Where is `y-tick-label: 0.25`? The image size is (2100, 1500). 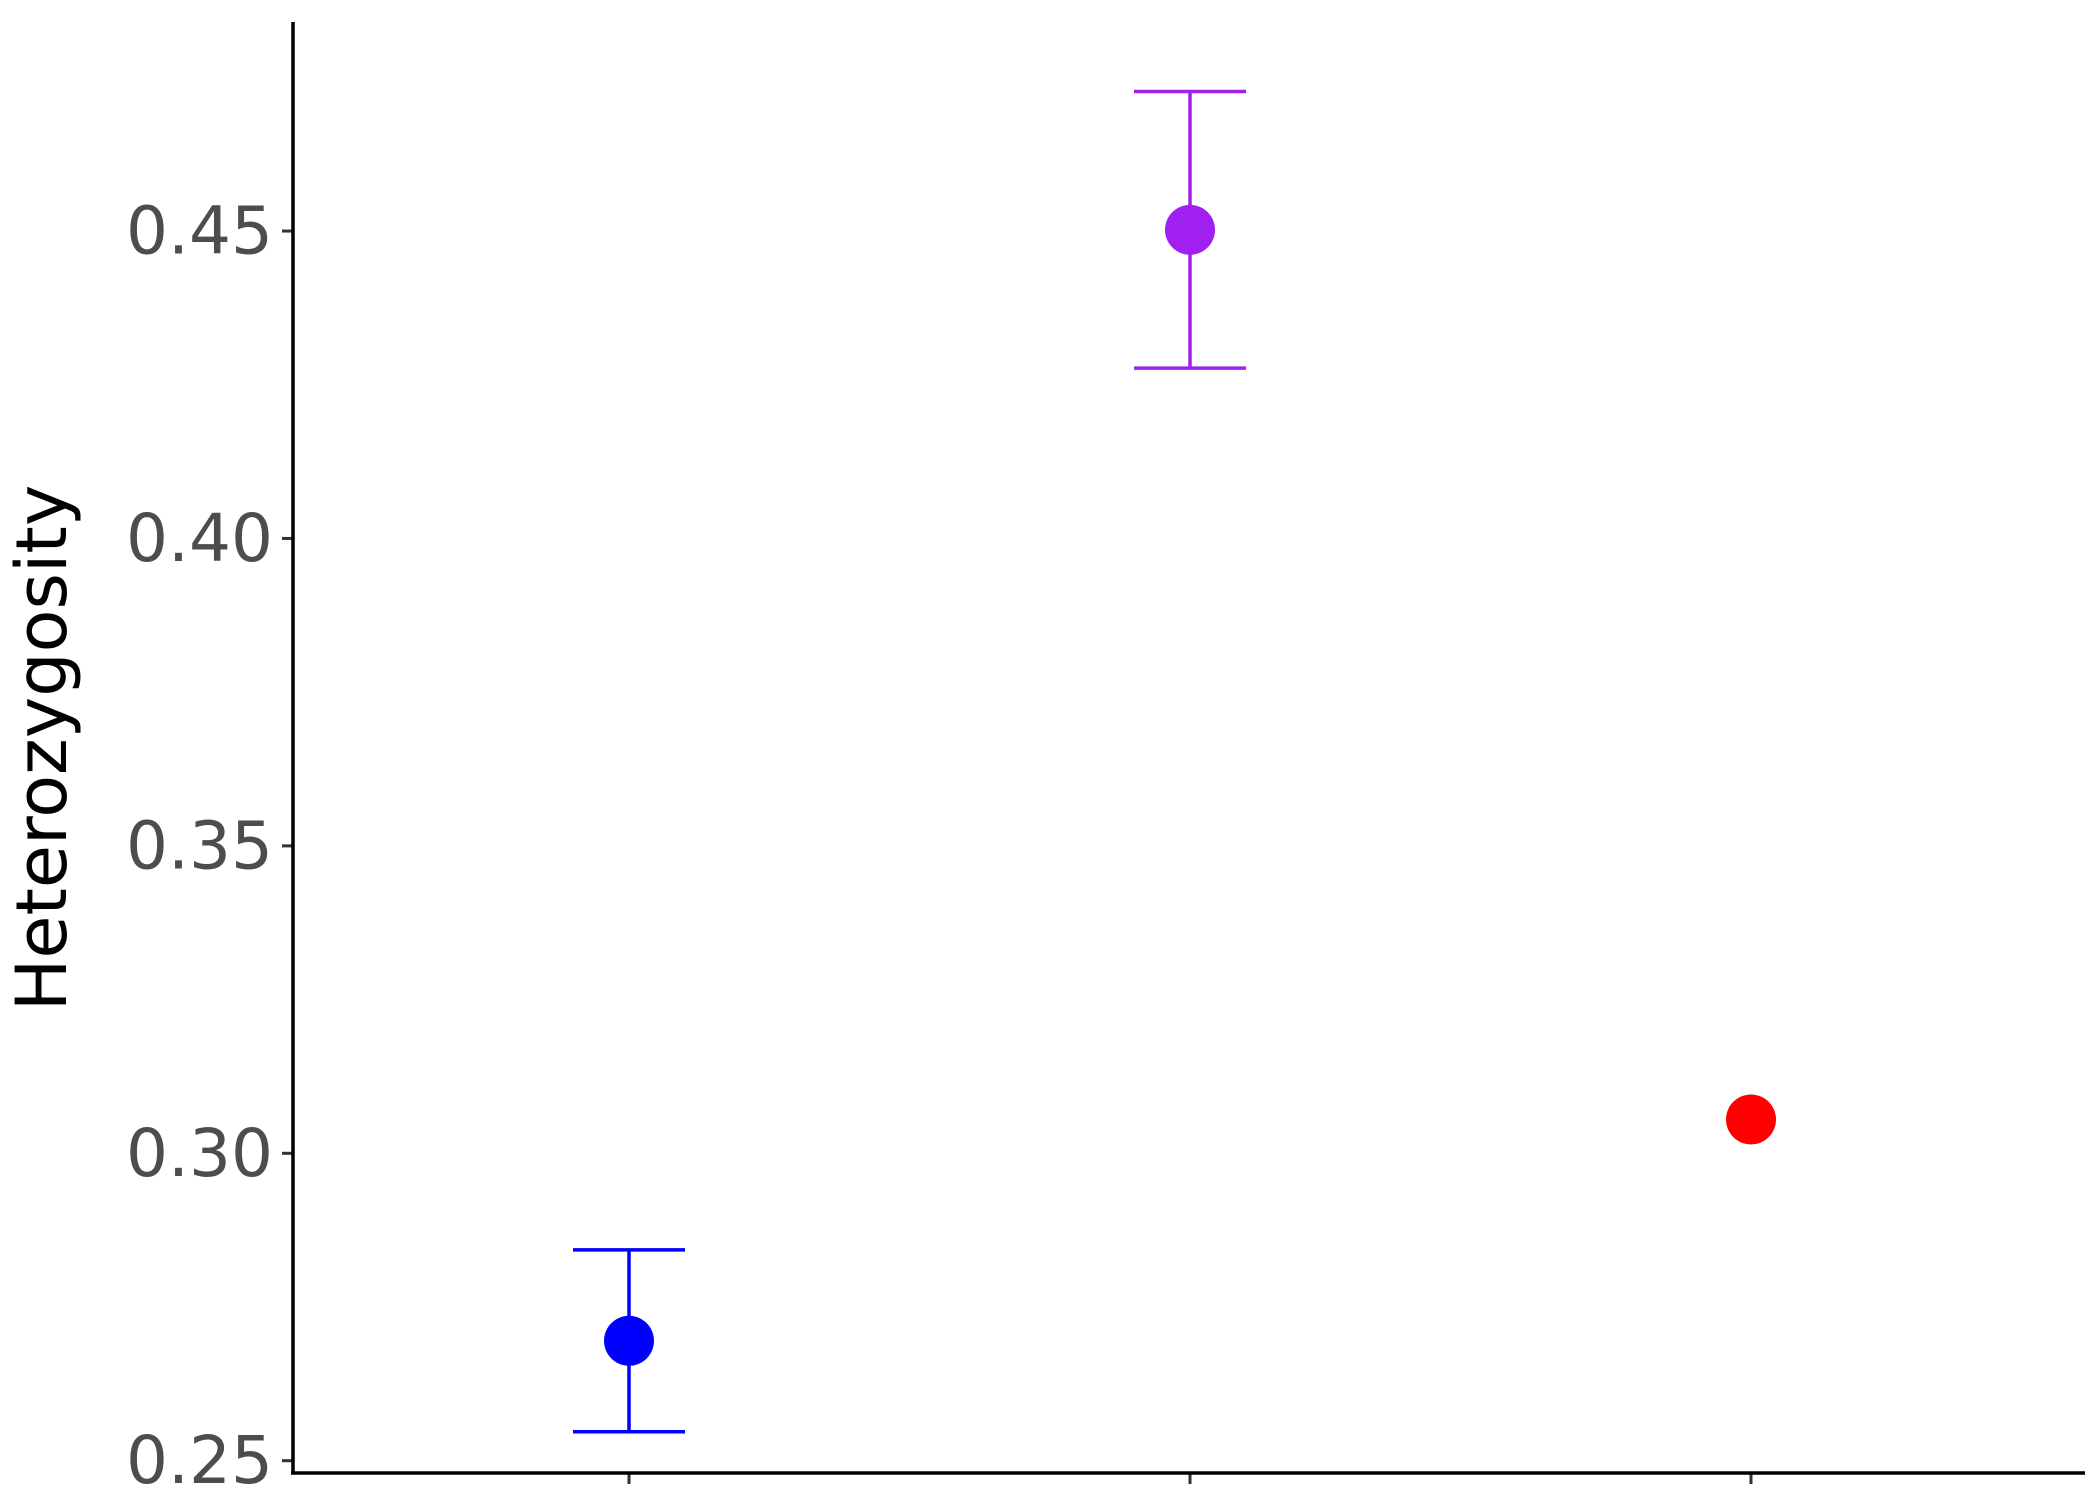
y-tick-label: 0.25 is located at coordinates (199, 1460).